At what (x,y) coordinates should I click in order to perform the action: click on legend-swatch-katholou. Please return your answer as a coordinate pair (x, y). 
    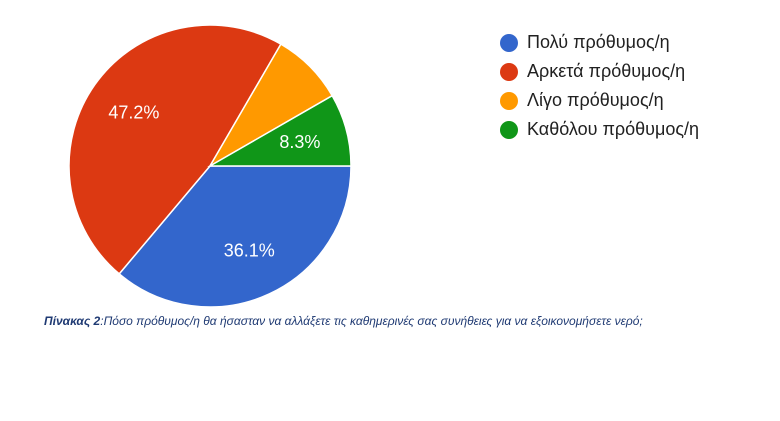
    Looking at the image, I should click on (509, 129).